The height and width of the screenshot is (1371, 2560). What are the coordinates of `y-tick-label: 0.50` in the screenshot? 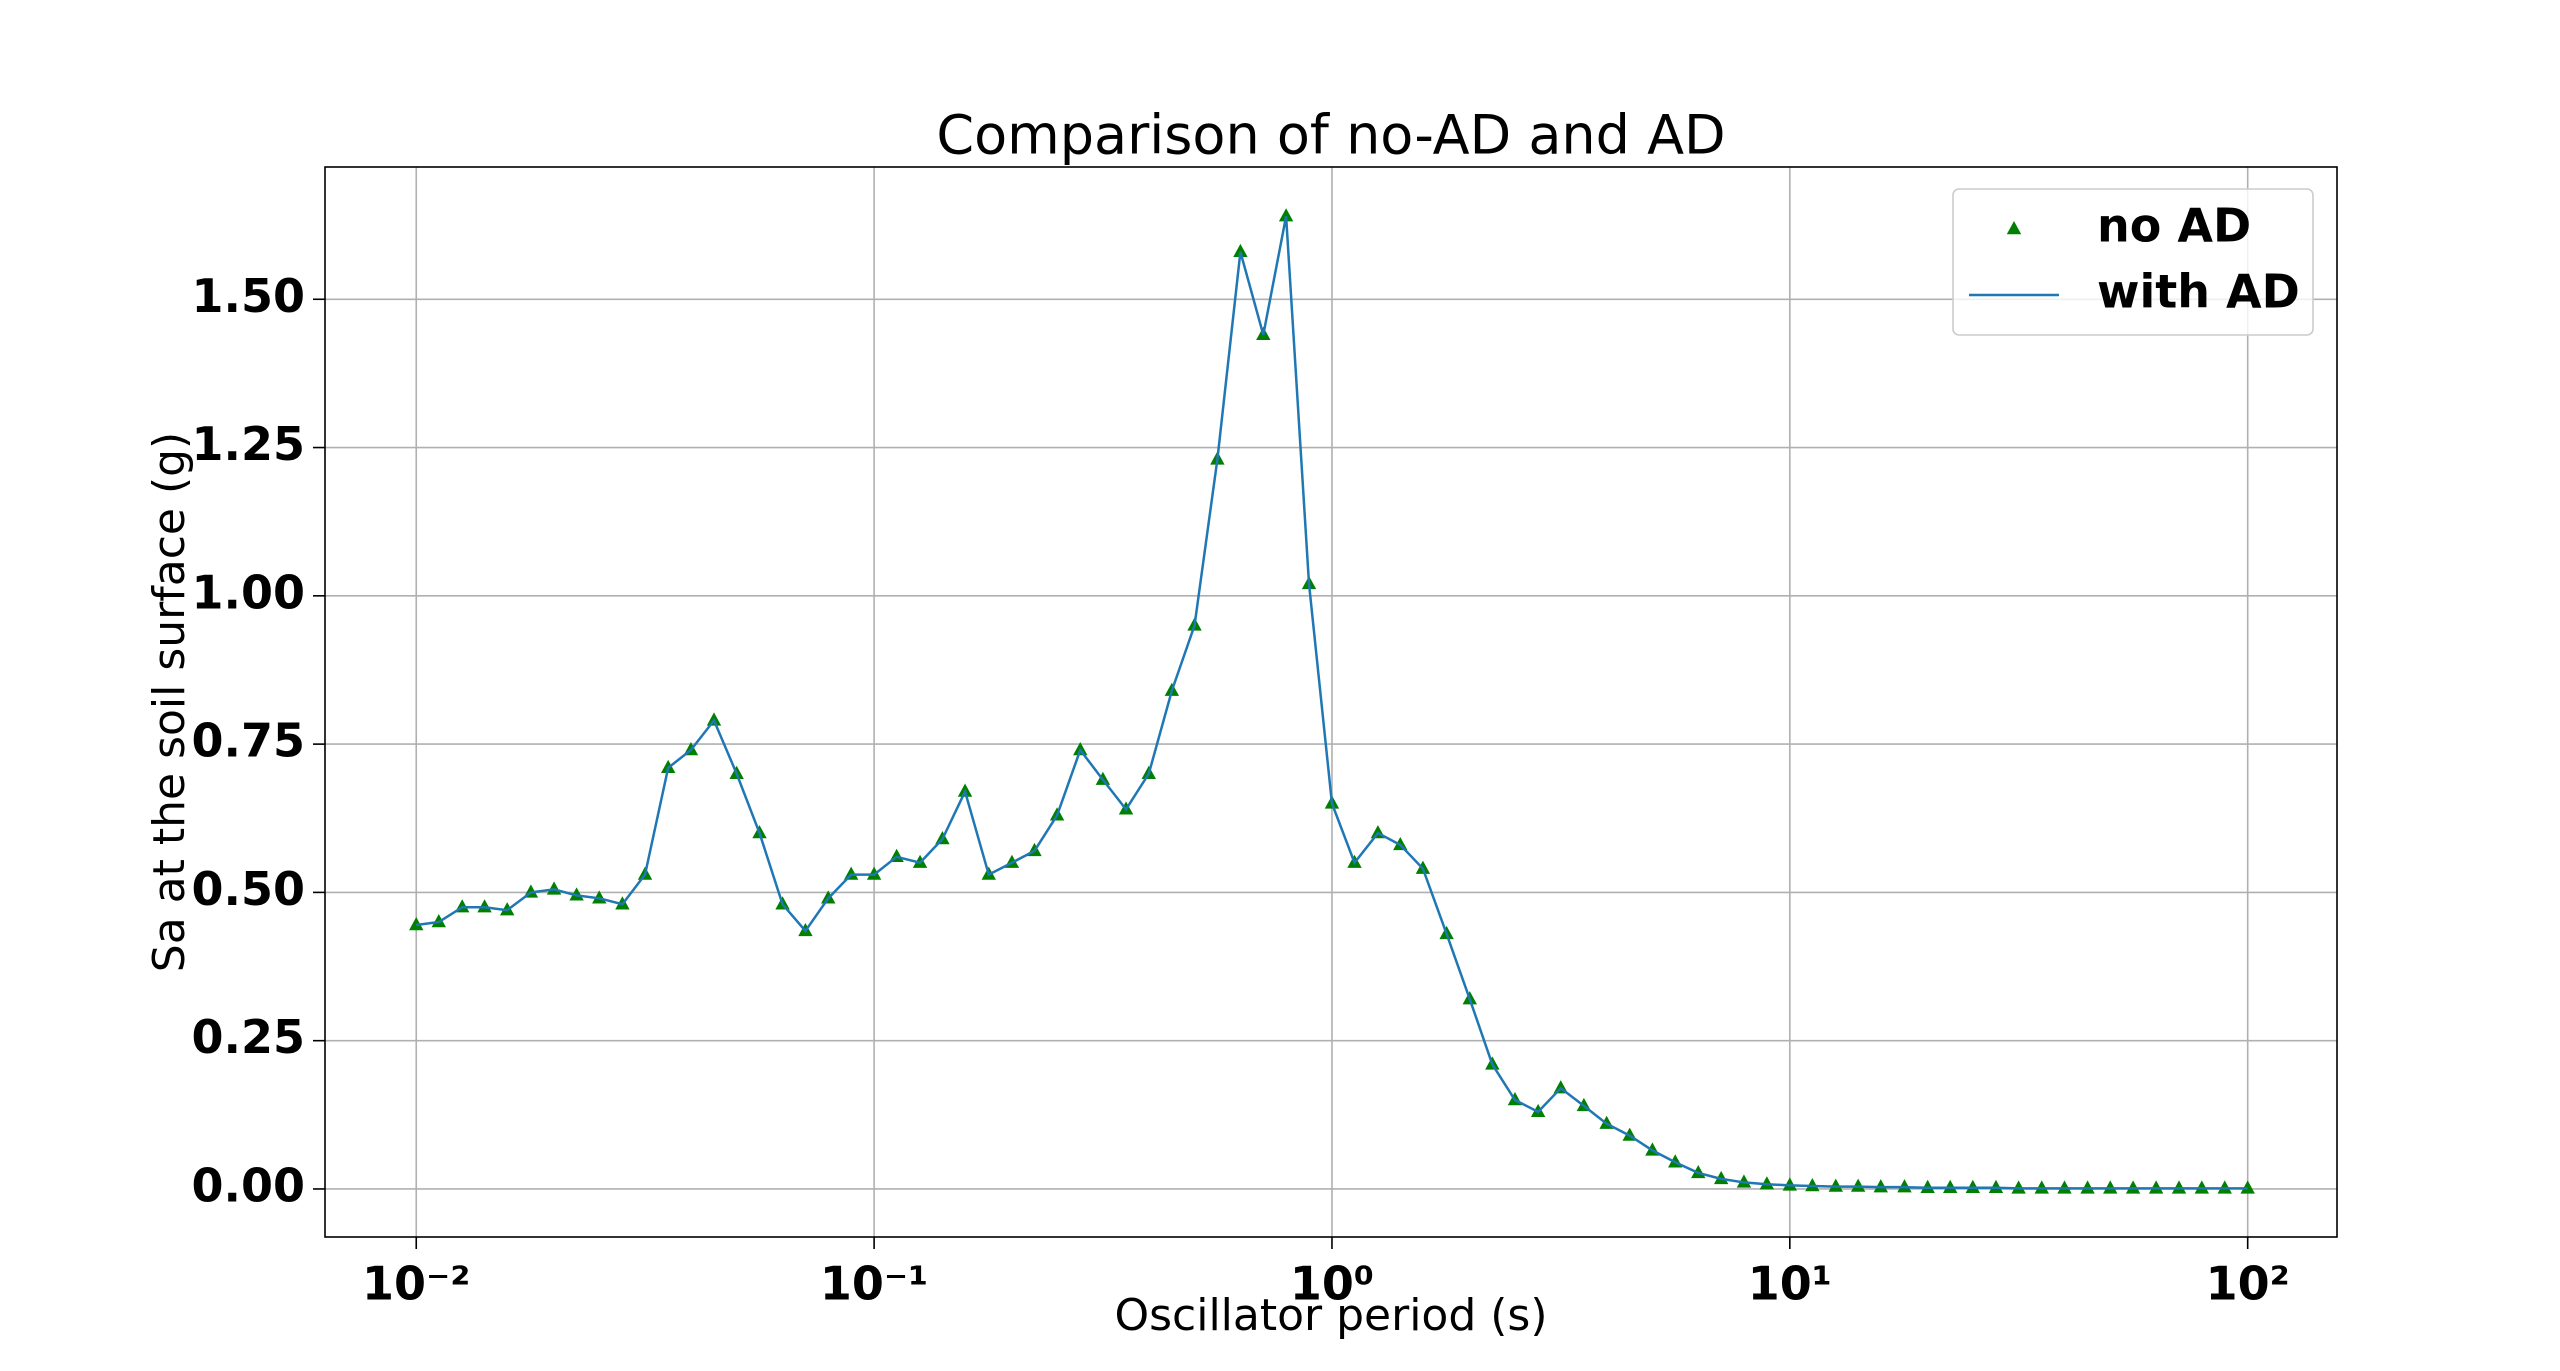 It's located at (249, 889).